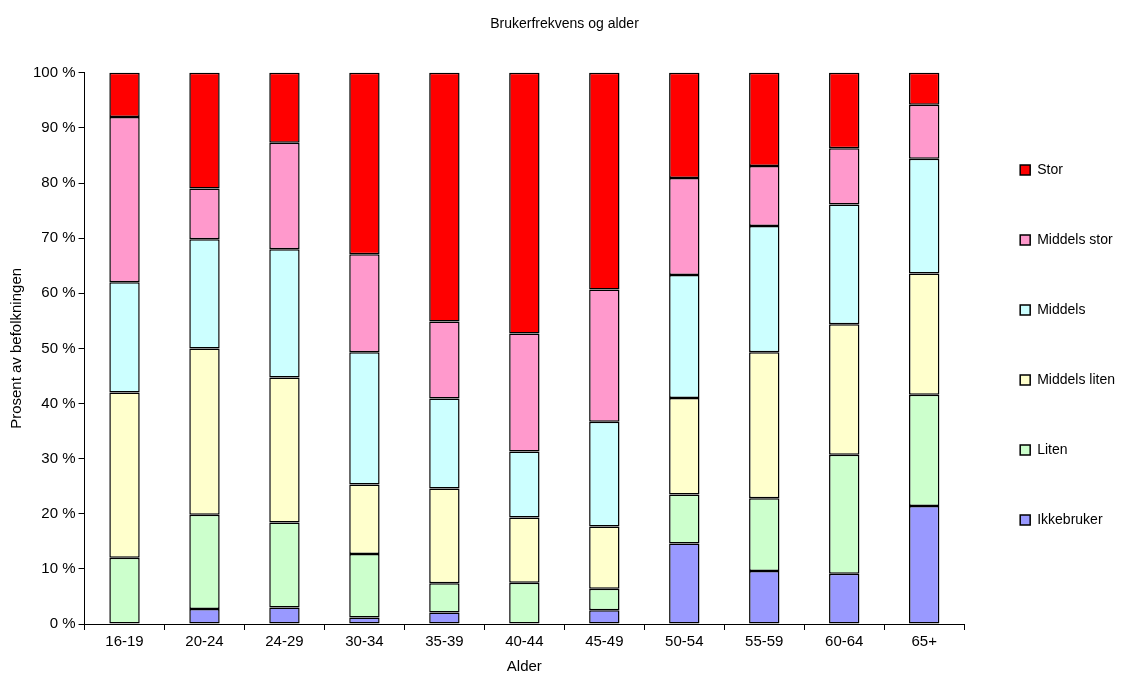  I want to click on legend-label: Middels liten, so click(1076, 378).